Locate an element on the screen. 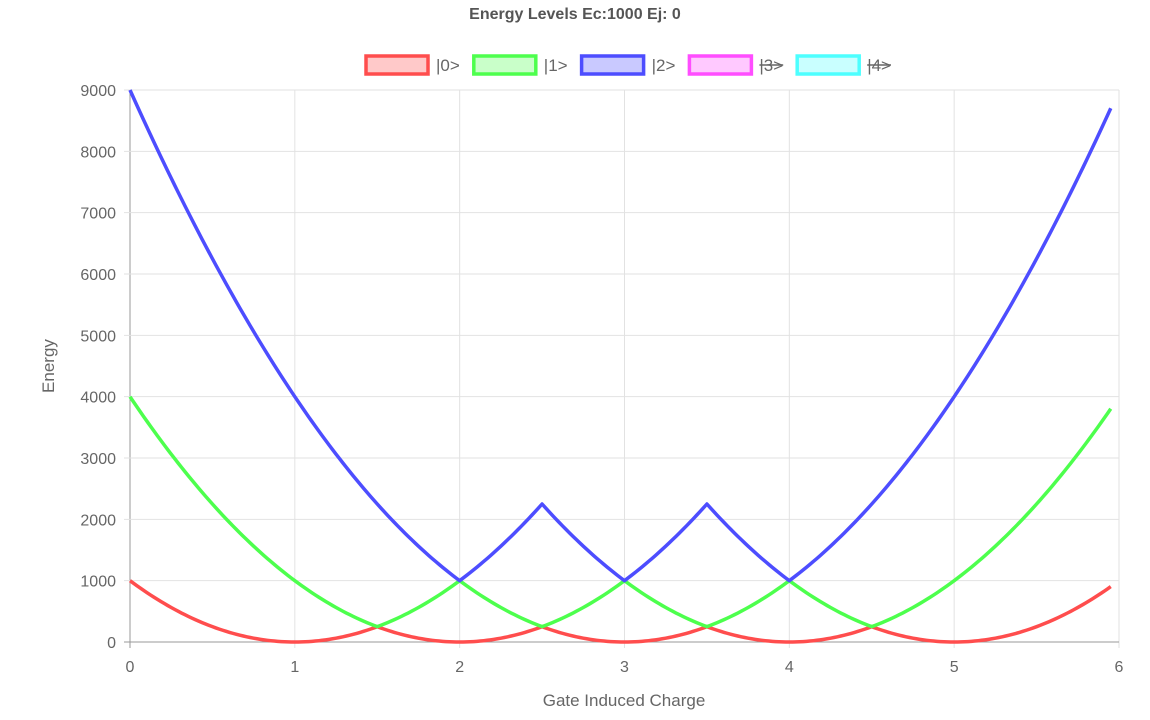 The width and height of the screenshot is (1150, 720). y-tick-label: 3000 is located at coordinates (98, 459).